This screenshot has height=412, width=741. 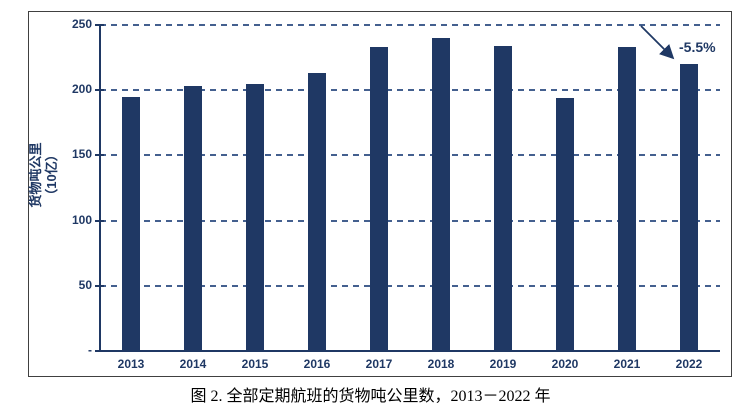 I want to click on y-tick-label-200: 200, so click(x=81, y=89).